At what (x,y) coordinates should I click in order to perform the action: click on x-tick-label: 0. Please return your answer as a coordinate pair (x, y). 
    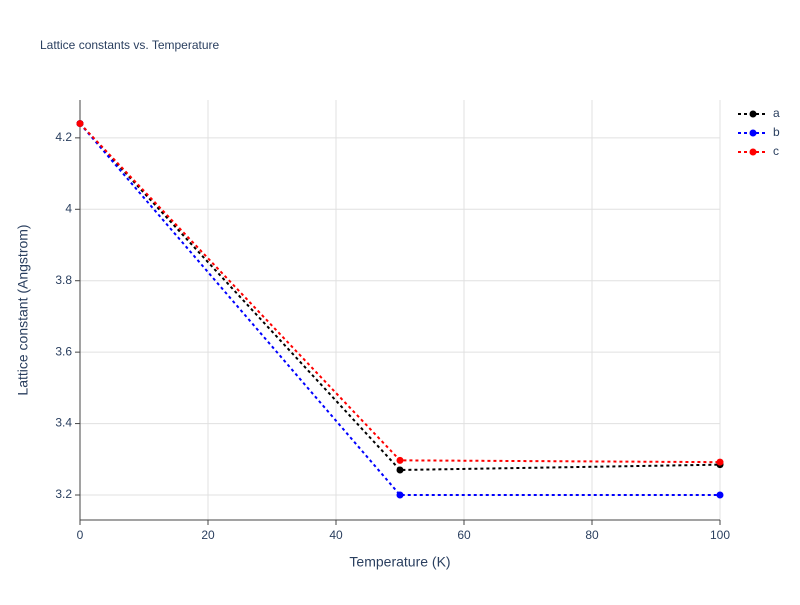
    Looking at the image, I should click on (80, 535).